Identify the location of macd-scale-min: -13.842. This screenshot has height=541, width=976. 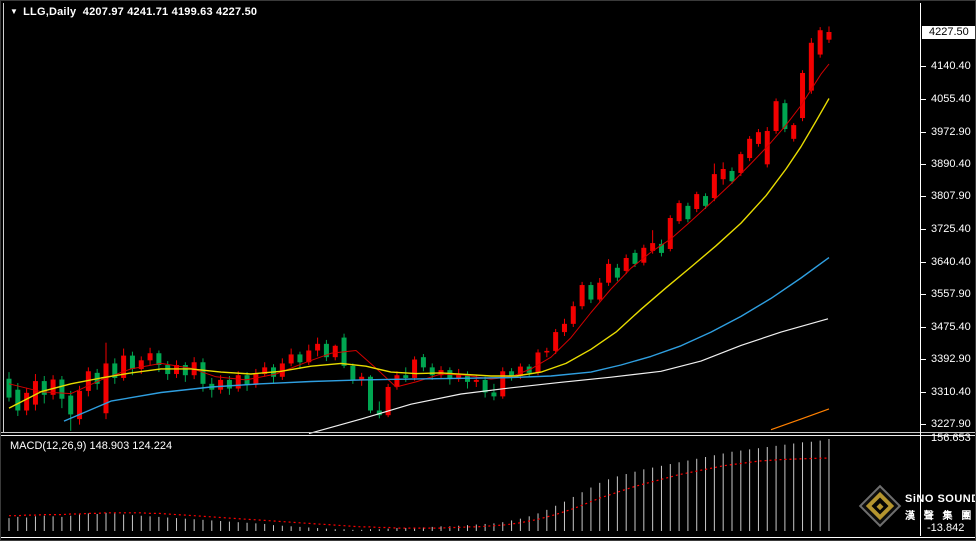
(946, 528).